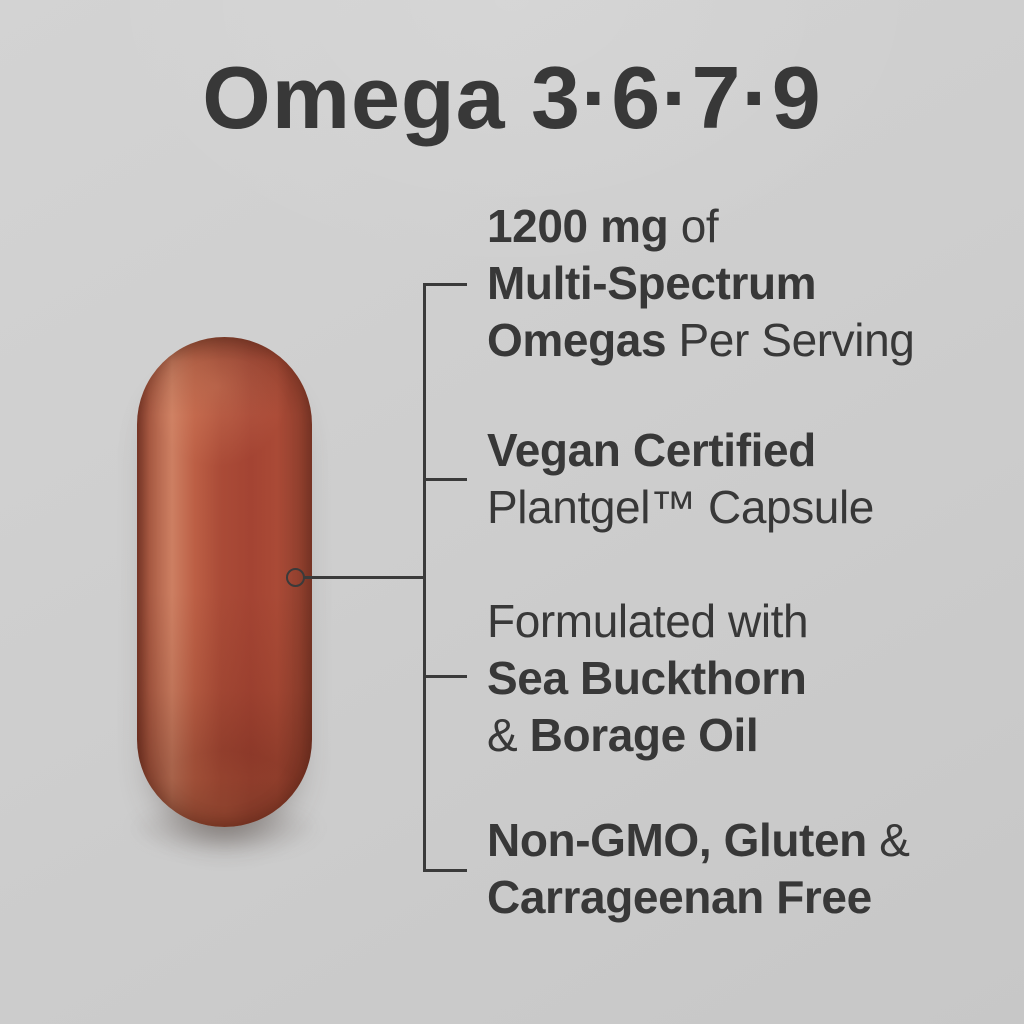 Image resolution: width=1024 pixels, height=1024 pixels. I want to click on callout-text-segment: Plantgel™ Capsule, so click(680, 507).